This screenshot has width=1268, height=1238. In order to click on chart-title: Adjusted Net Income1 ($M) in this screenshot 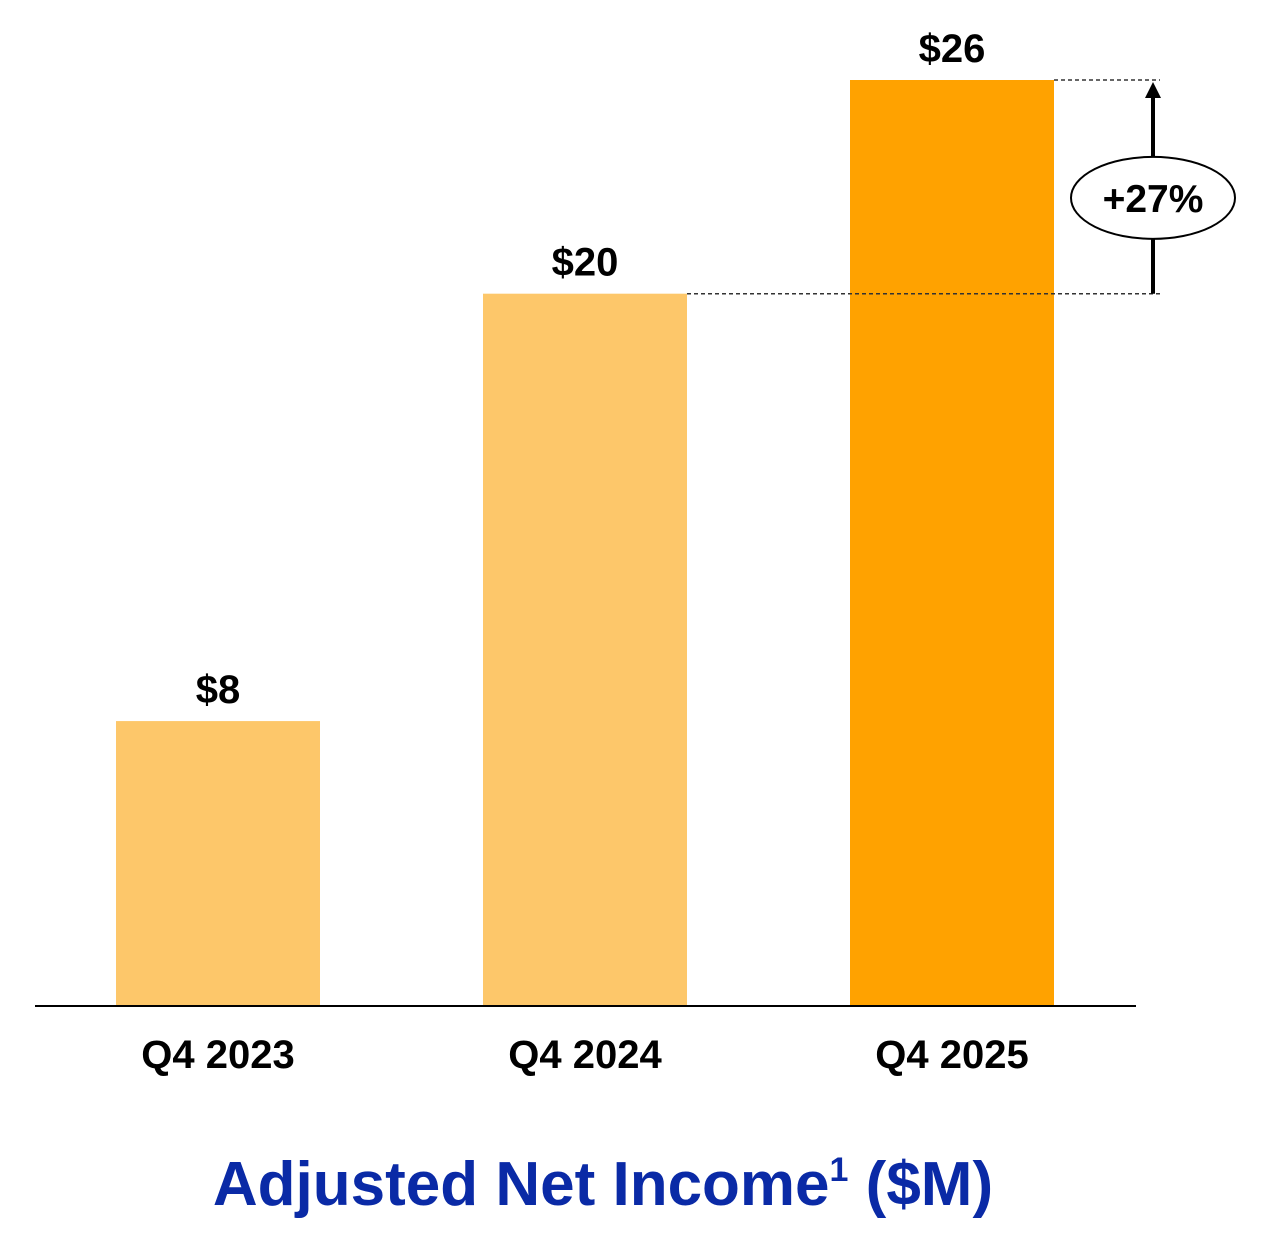, I will do `click(603, 1184)`.